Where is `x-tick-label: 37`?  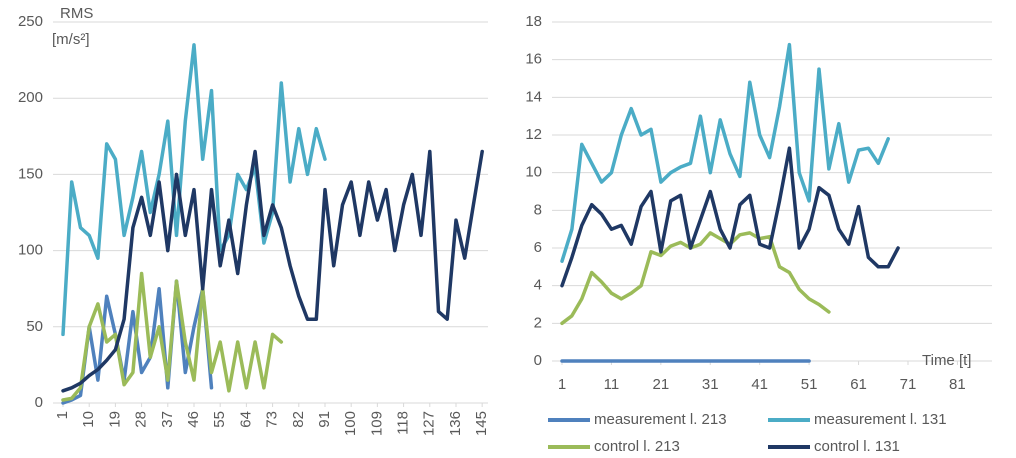 x-tick-label: 37 is located at coordinates (167, 419).